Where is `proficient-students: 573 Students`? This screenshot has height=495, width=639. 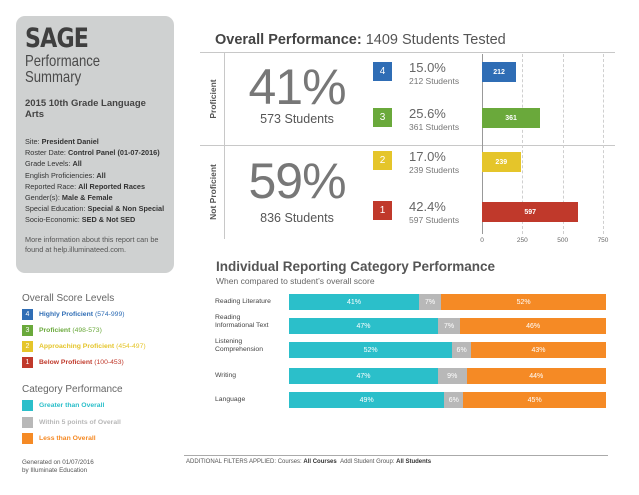 proficient-students: 573 Students is located at coordinates (297, 119).